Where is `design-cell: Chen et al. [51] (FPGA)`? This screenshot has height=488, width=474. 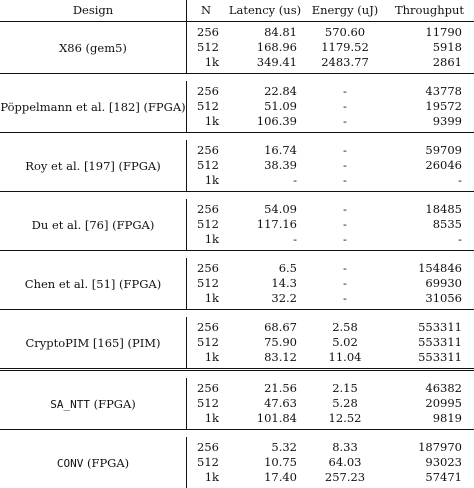
design-cell: Chen et al. [51] (FPGA) is located at coordinates (93, 284).